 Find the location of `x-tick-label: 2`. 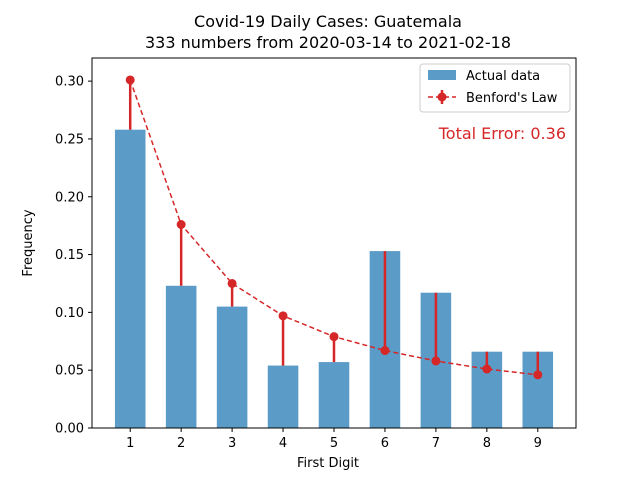

x-tick-label: 2 is located at coordinates (181, 443).